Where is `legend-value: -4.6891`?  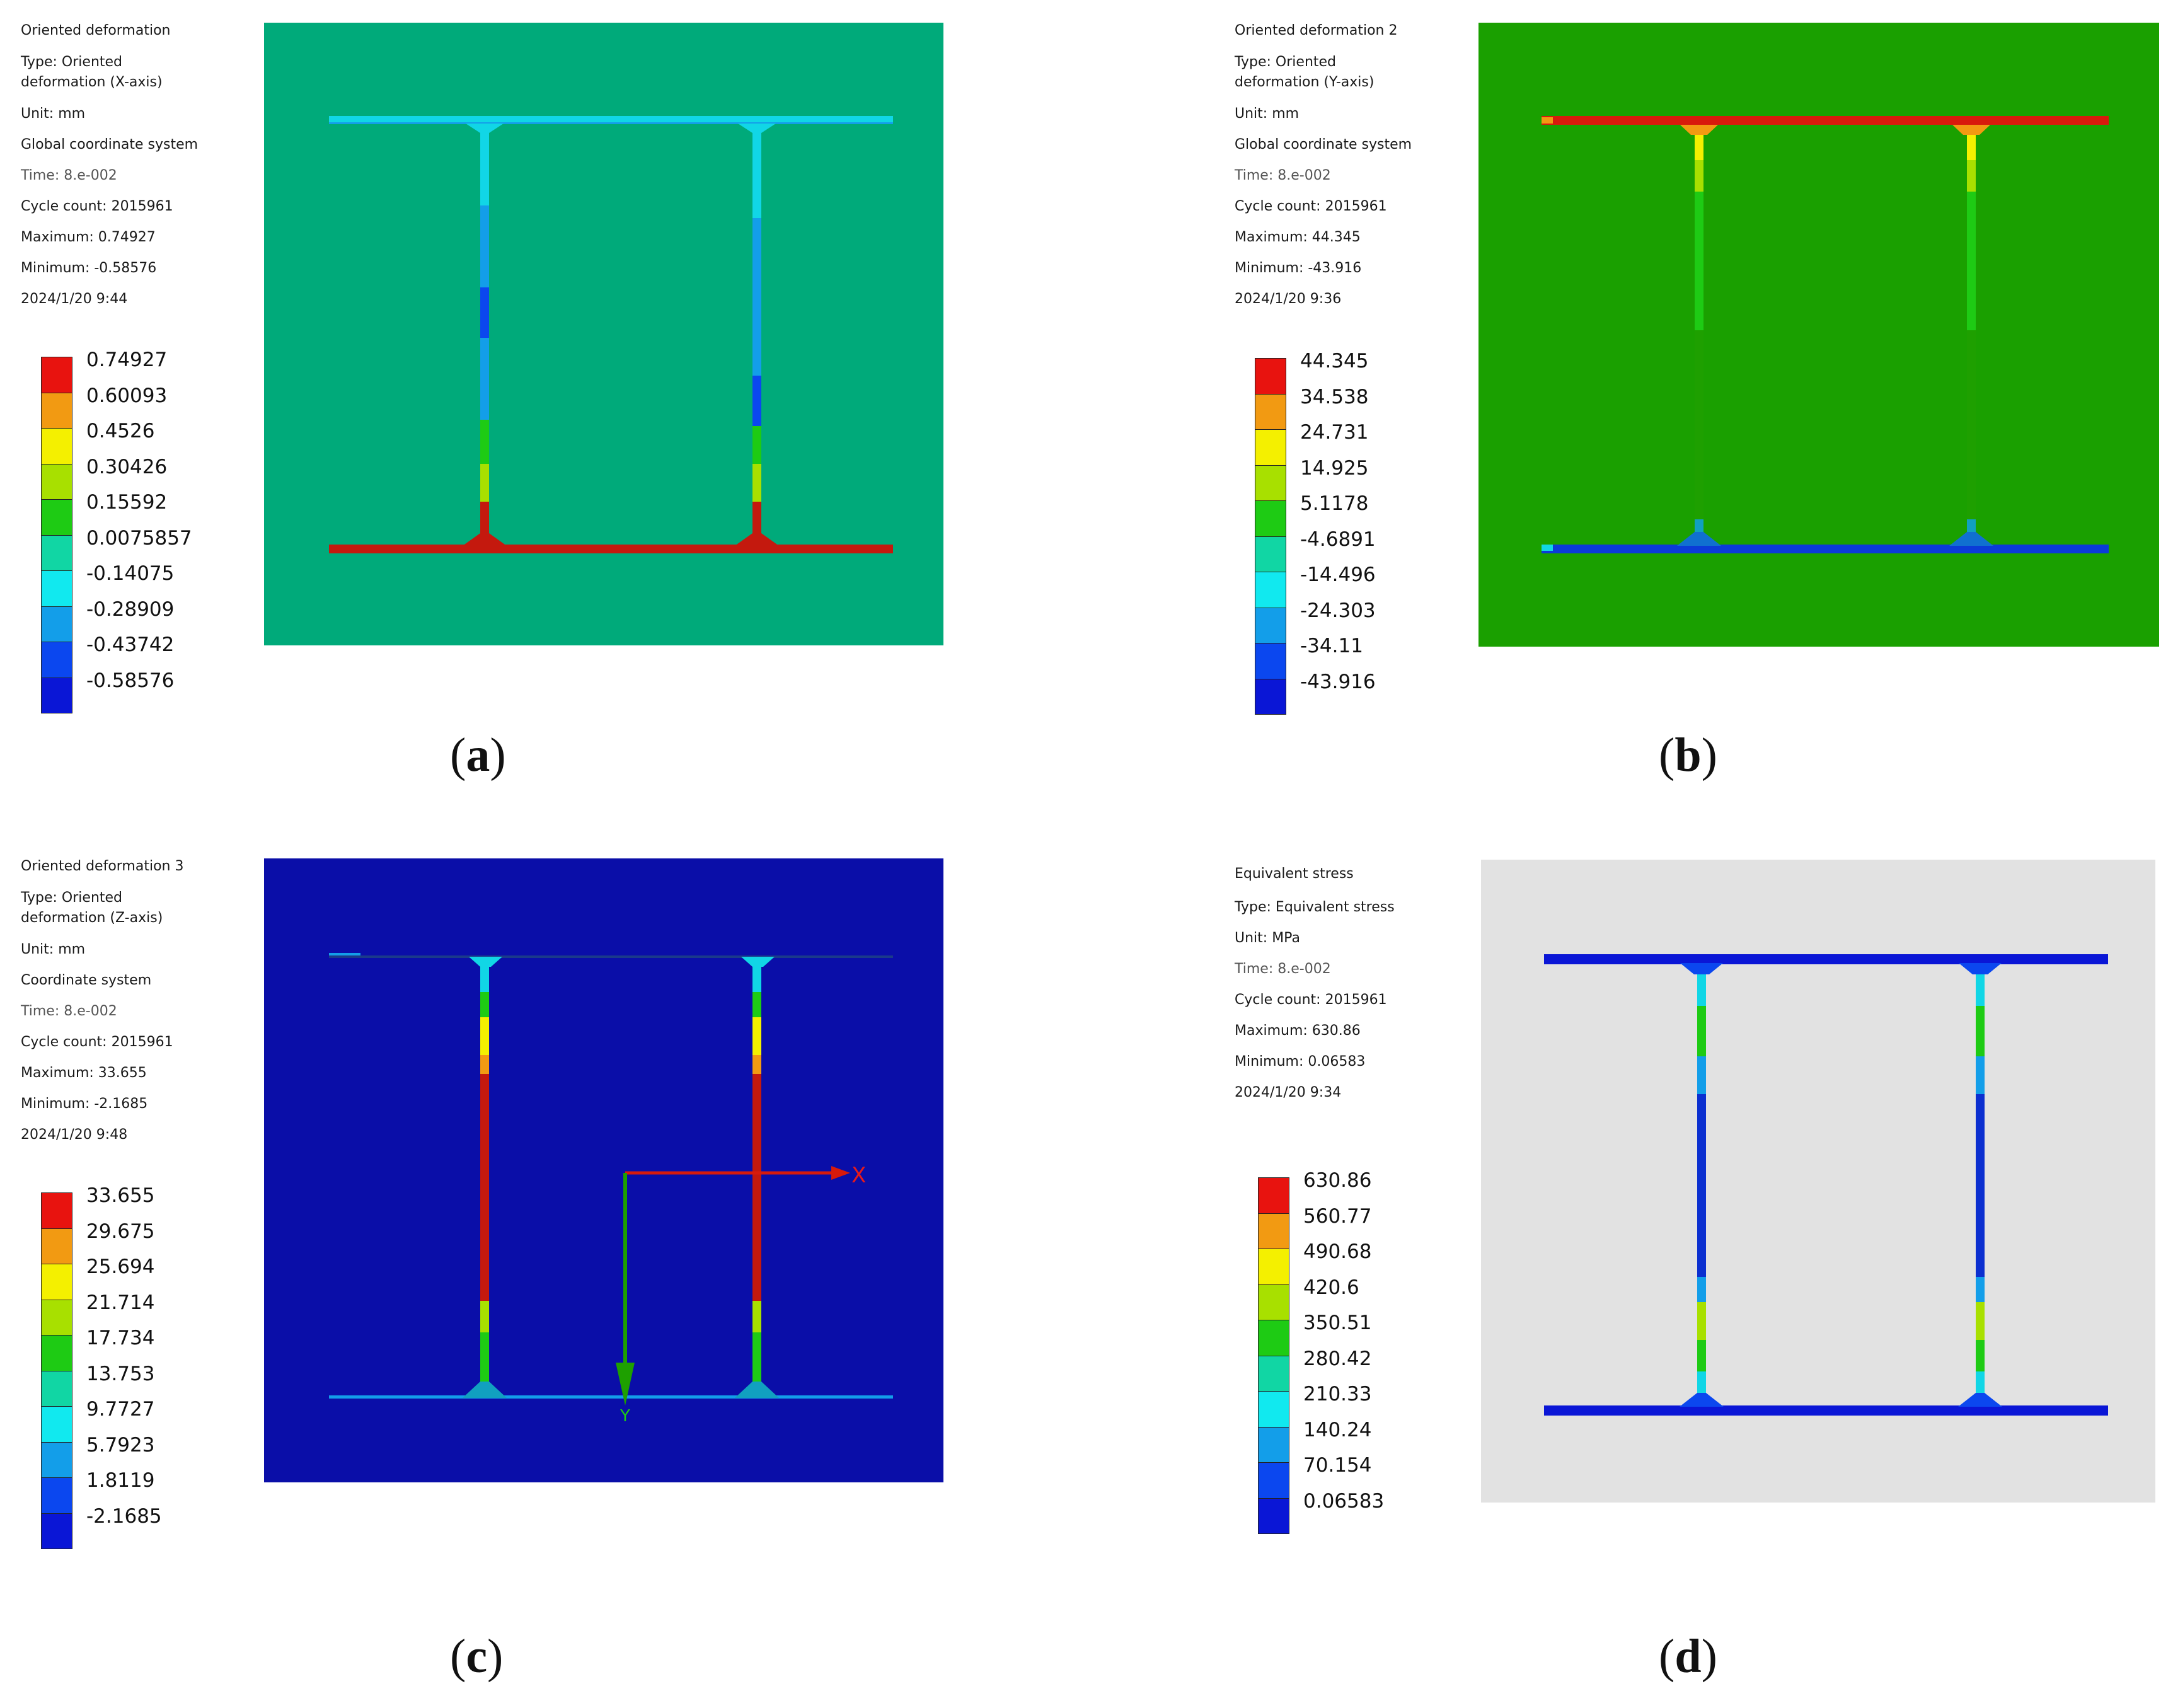
legend-value: -4.6891 is located at coordinates (1338, 540).